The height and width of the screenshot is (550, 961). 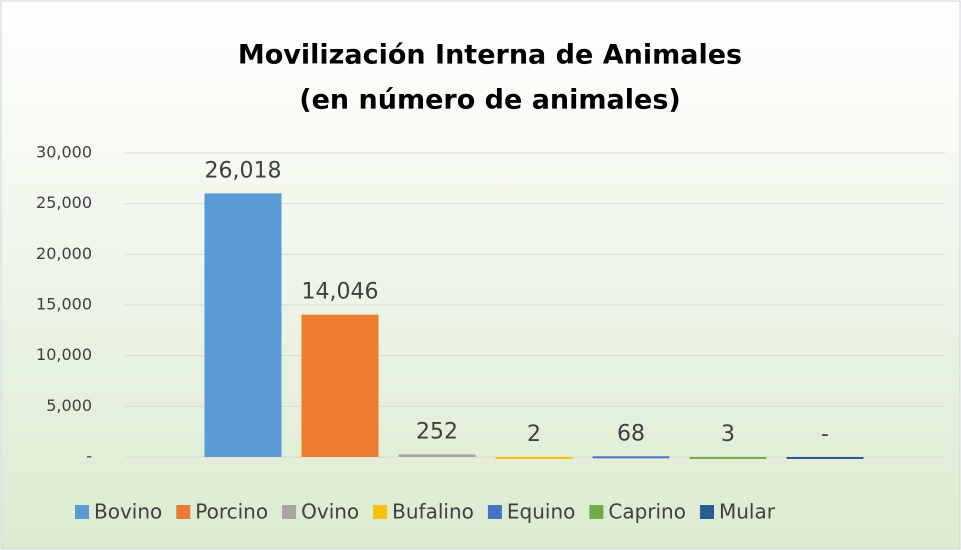 What do you see at coordinates (647, 512) in the screenshot?
I see `legend-label: Caprino` at bounding box center [647, 512].